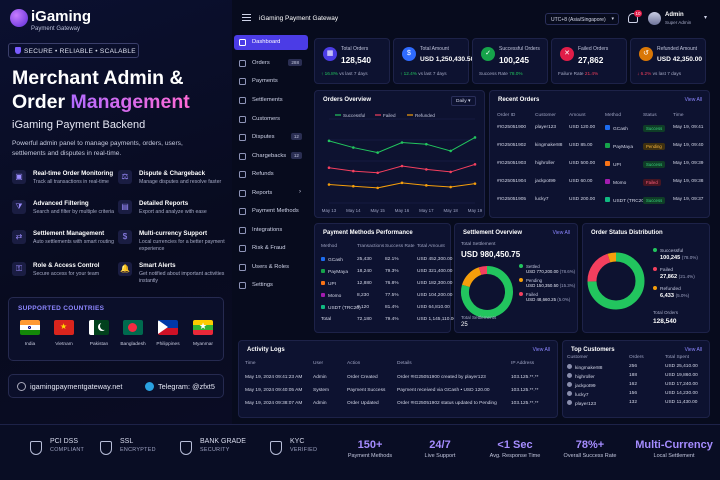  I want to click on chevron-down-icon: ▾, so click(706, 18).